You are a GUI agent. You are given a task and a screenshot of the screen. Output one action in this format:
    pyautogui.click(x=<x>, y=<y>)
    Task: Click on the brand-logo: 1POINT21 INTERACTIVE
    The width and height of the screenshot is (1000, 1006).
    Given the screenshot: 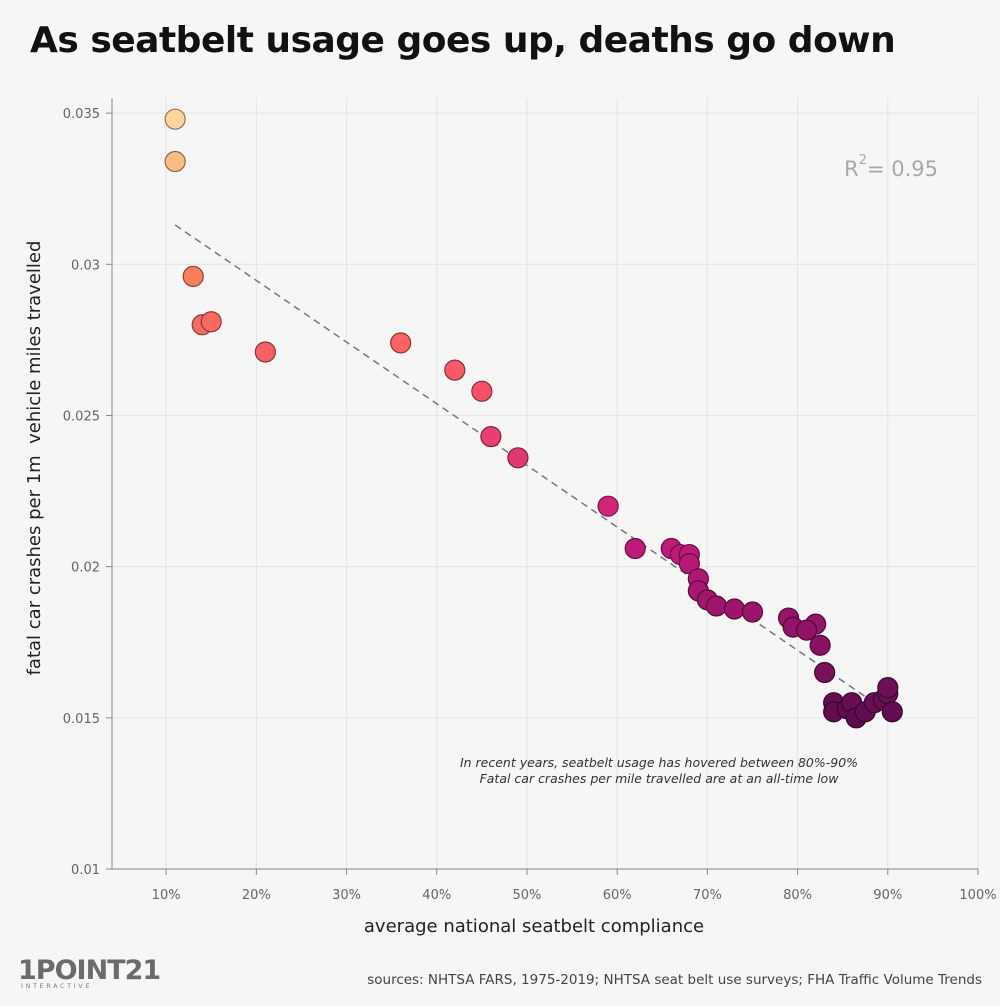 What is the action you would take?
    pyautogui.click(x=89, y=975)
    